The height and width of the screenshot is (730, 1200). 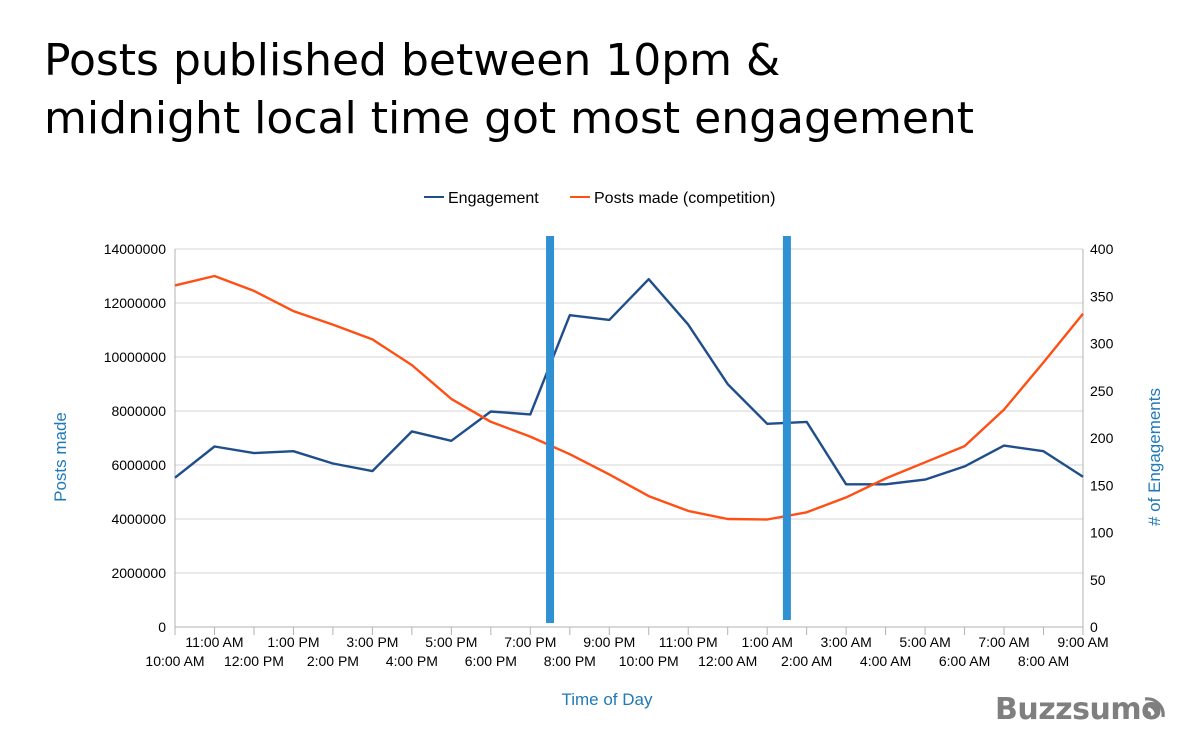 What do you see at coordinates (1043, 661) in the screenshot?
I see `x-tick-label: 8:00 AM` at bounding box center [1043, 661].